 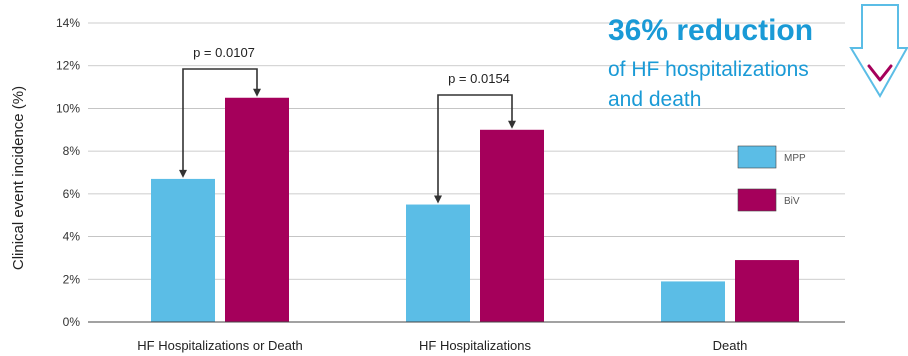 I want to click on p-value-bracket: p = 0.0107, so click(x=220, y=111).